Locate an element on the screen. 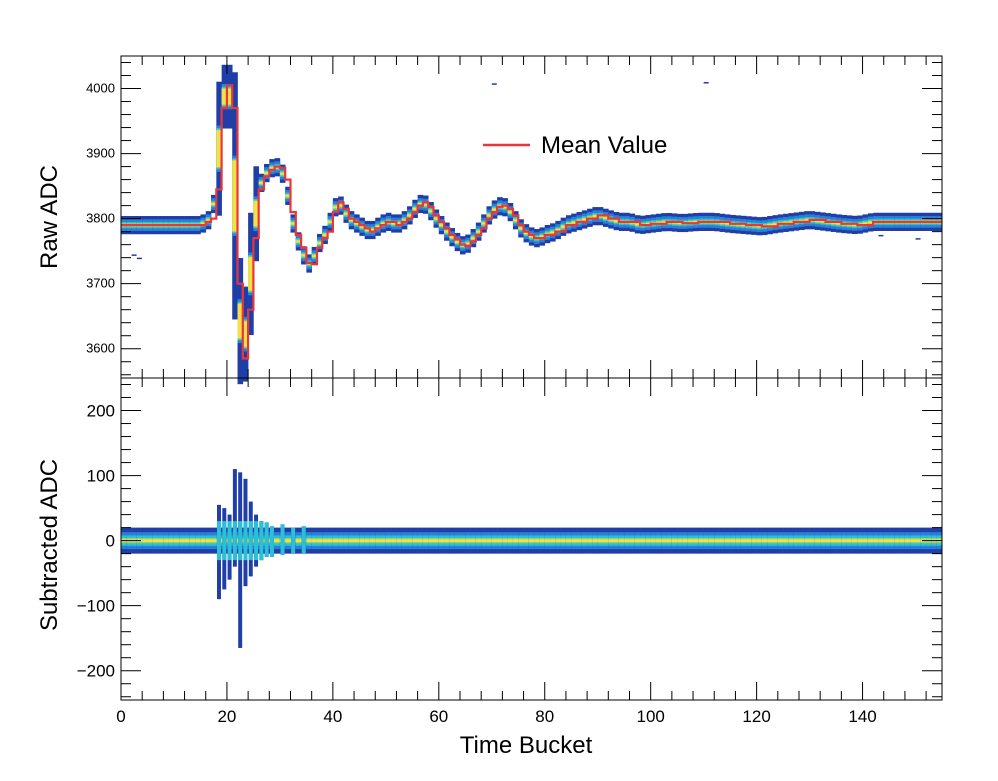 The image size is (998, 781). bottom-y-tick-label: 0 is located at coordinates (110, 541).